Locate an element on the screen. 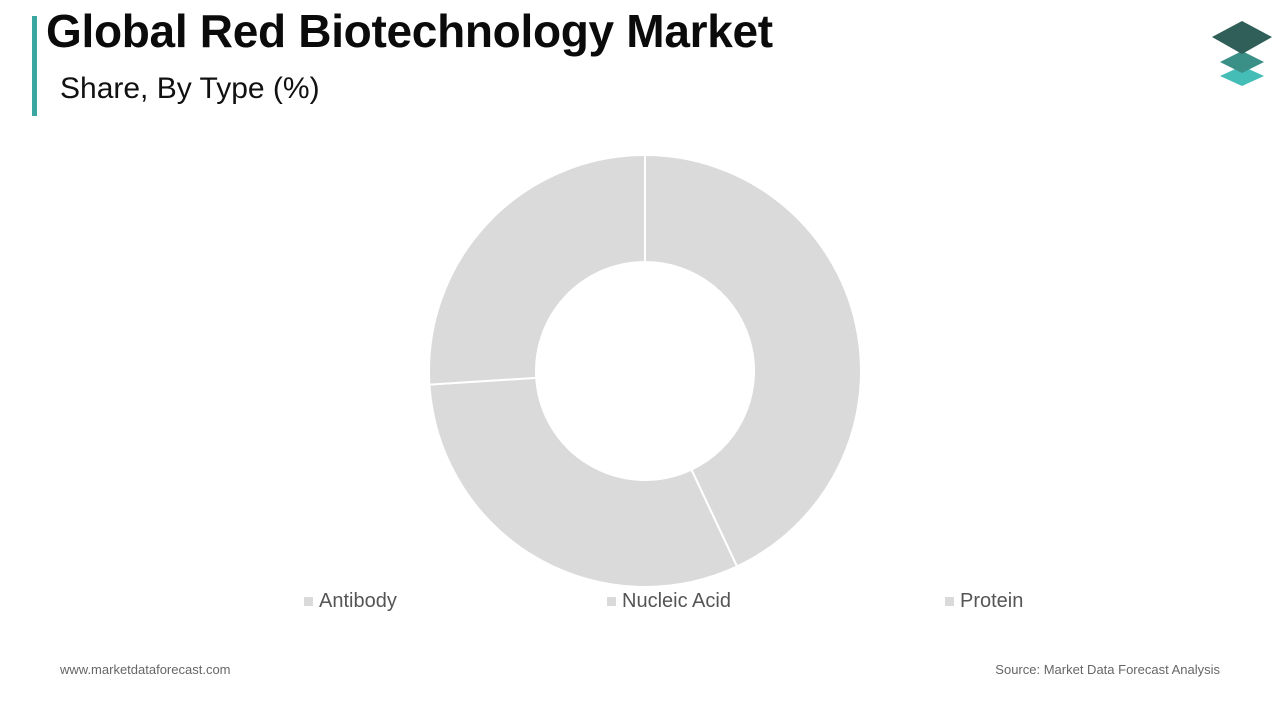  legend-label-nucleic-acid: Nucleic Acid is located at coordinates (676, 600).